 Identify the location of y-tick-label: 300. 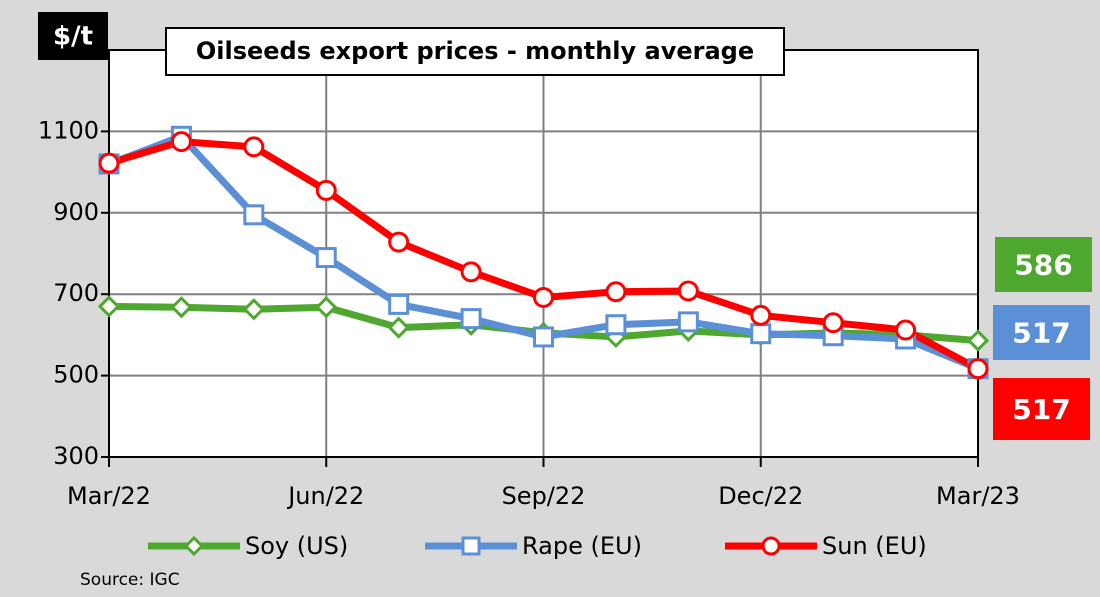
(76, 456).